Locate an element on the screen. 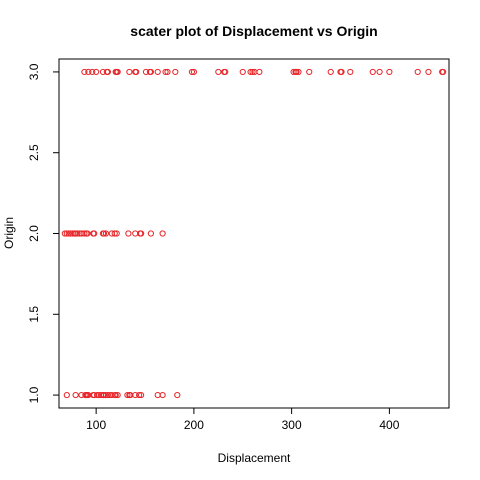  x-tick-label: 200 is located at coordinates (194, 425).